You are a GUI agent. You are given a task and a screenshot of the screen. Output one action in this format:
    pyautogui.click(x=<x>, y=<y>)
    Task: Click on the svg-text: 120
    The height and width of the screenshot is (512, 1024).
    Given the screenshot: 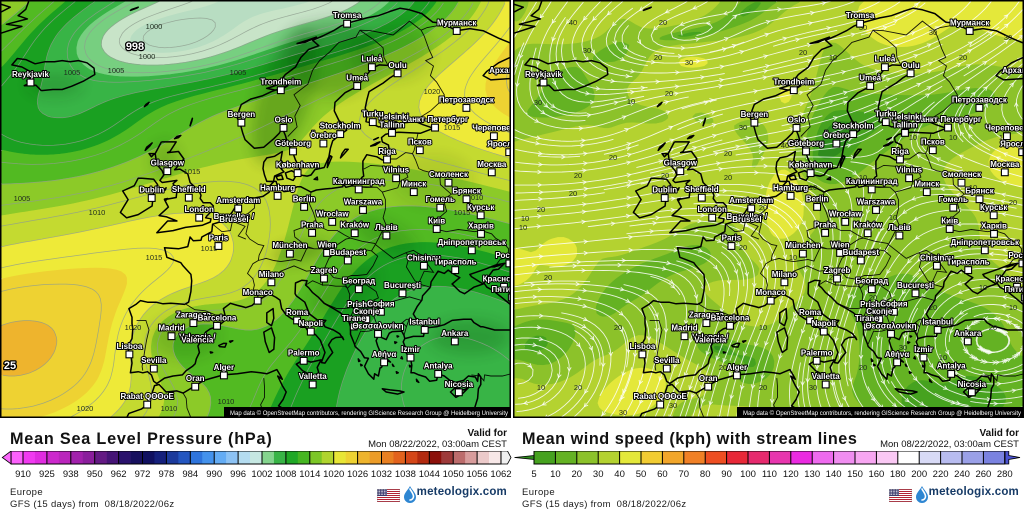 What is the action you would take?
    pyautogui.click(x=791, y=474)
    